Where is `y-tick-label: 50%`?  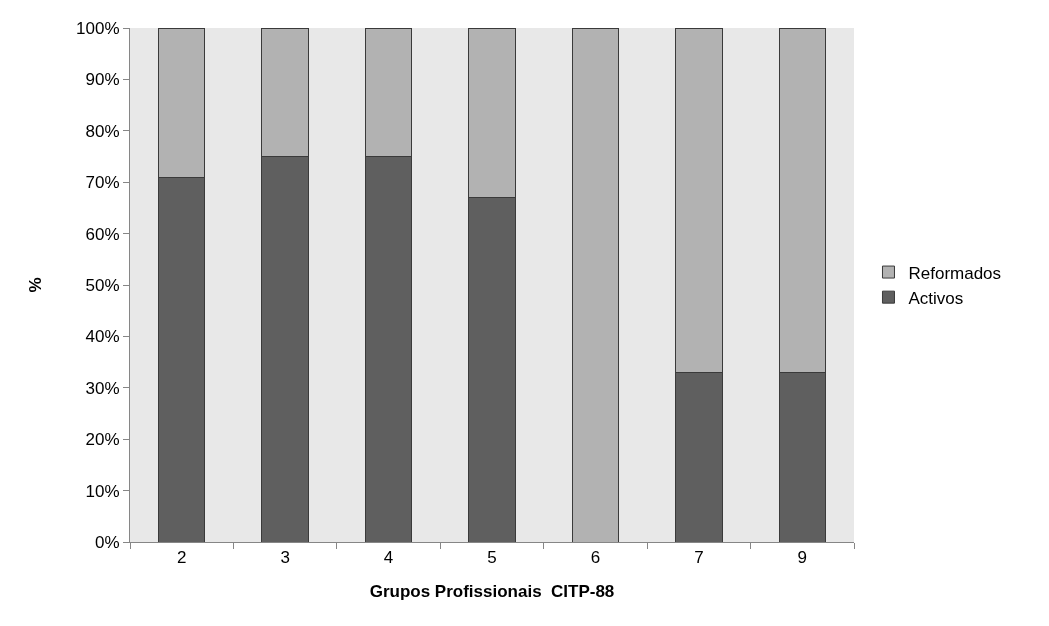 y-tick-label: 50% is located at coordinates (102, 285).